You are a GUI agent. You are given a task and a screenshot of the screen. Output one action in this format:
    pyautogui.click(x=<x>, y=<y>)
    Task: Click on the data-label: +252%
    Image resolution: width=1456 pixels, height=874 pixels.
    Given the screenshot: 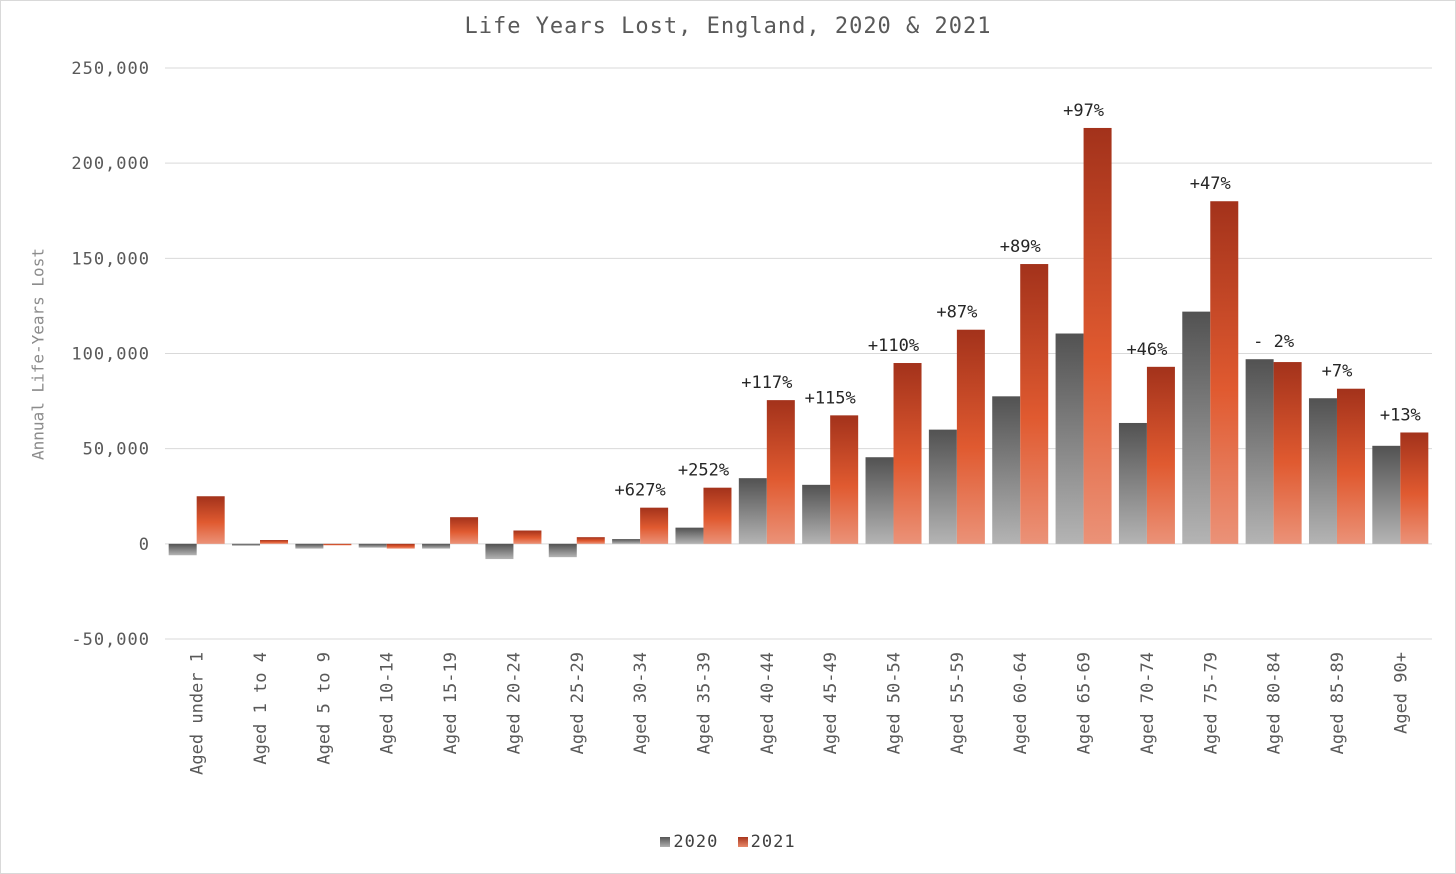 What is the action you would take?
    pyautogui.click(x=703, y=471)
    